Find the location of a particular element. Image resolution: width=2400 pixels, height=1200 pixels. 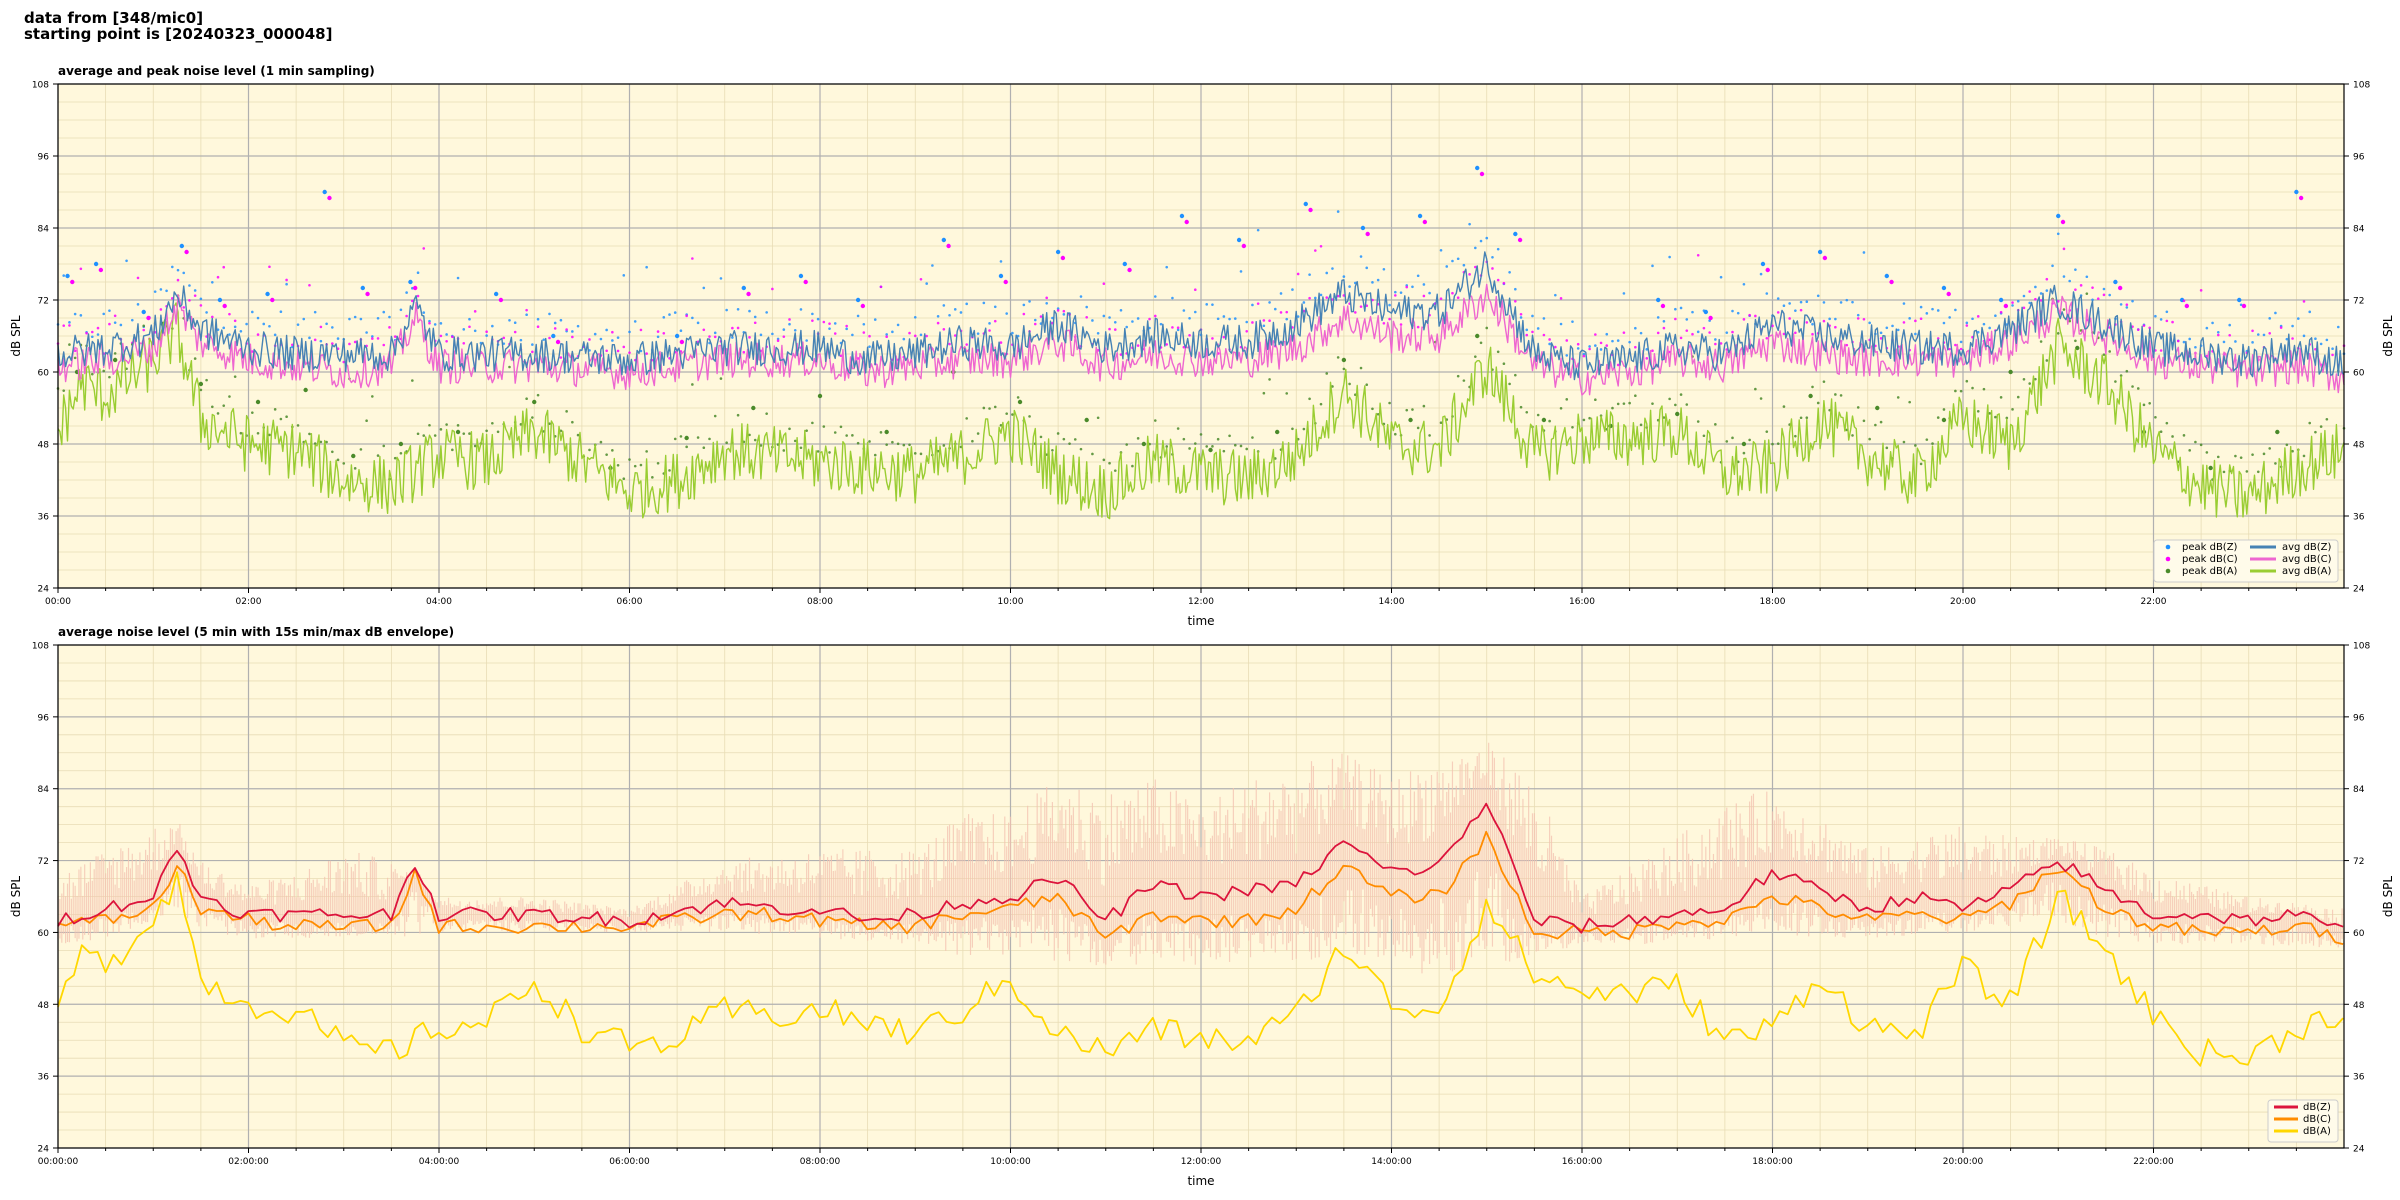

x-tick-label: 04:00:00 is located at coordinates (439, 1162).